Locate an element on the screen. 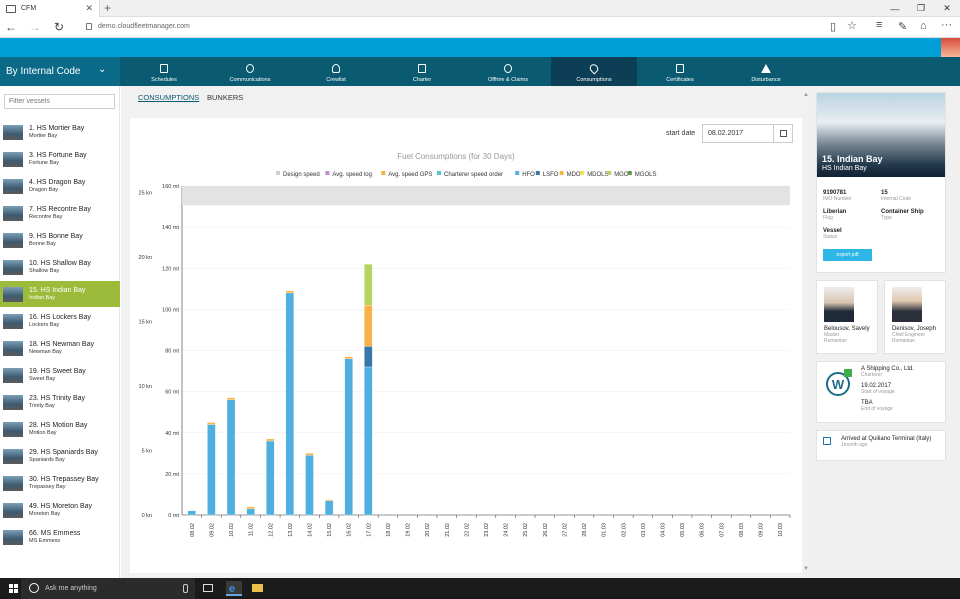 Image resolution: width=960 pixels, height=599 pixels. imo-number: 9190781 IMO Number is located at coordinates (837, 196).